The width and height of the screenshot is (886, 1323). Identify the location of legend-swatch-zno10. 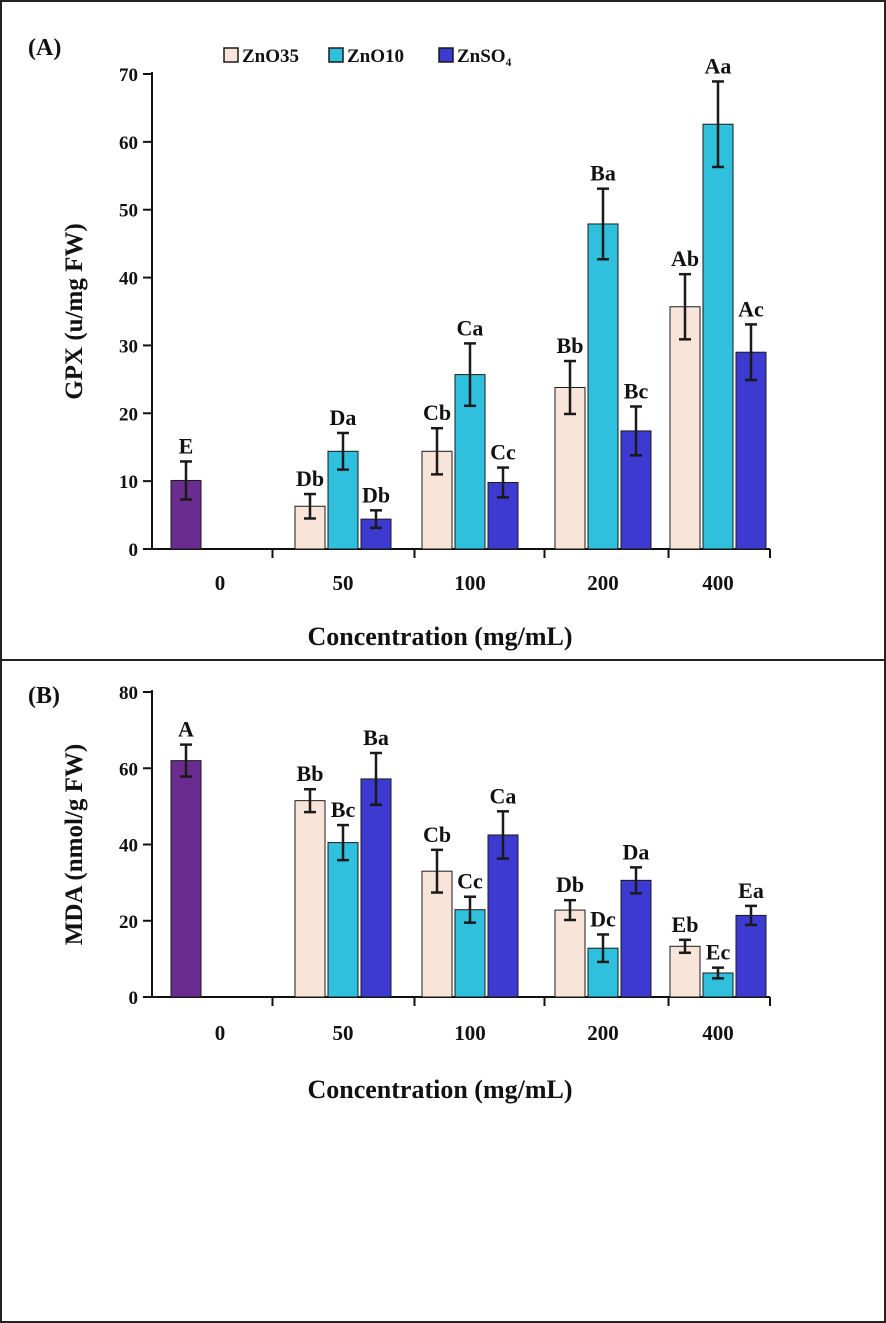
(336, 55).